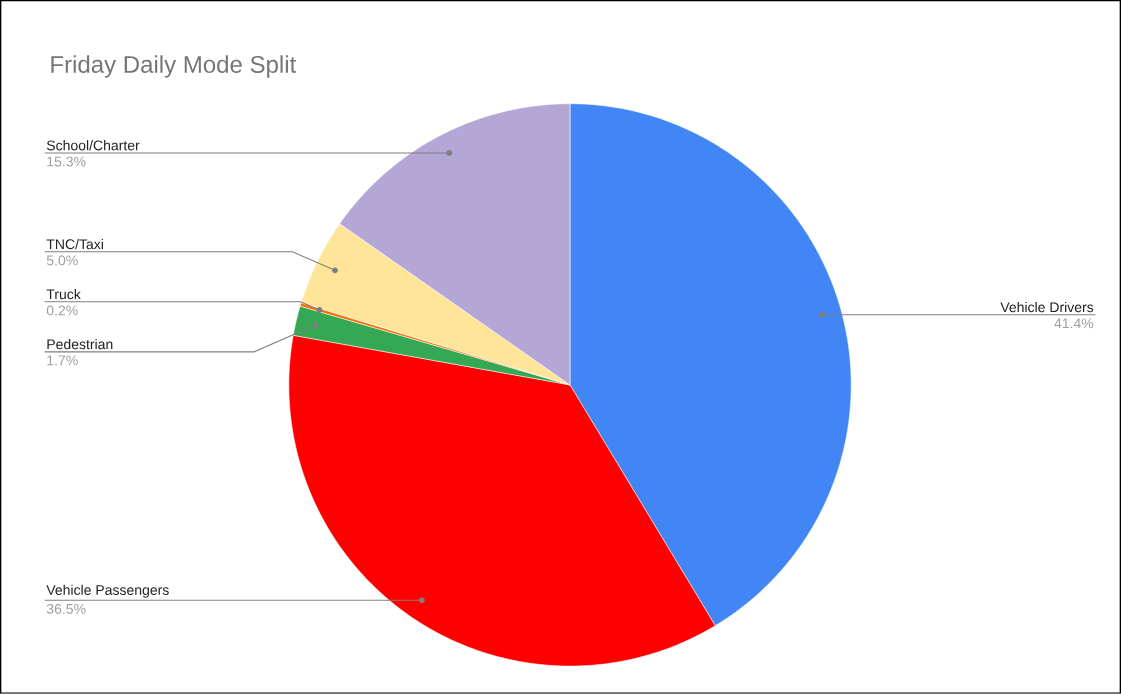 Image resolution: width=1121 pixels, height=694 pixels. What do you see at coordinates (62, 260) in the screenshot?
I see `data-label: 5.0%` at bounding box center [62, 260].